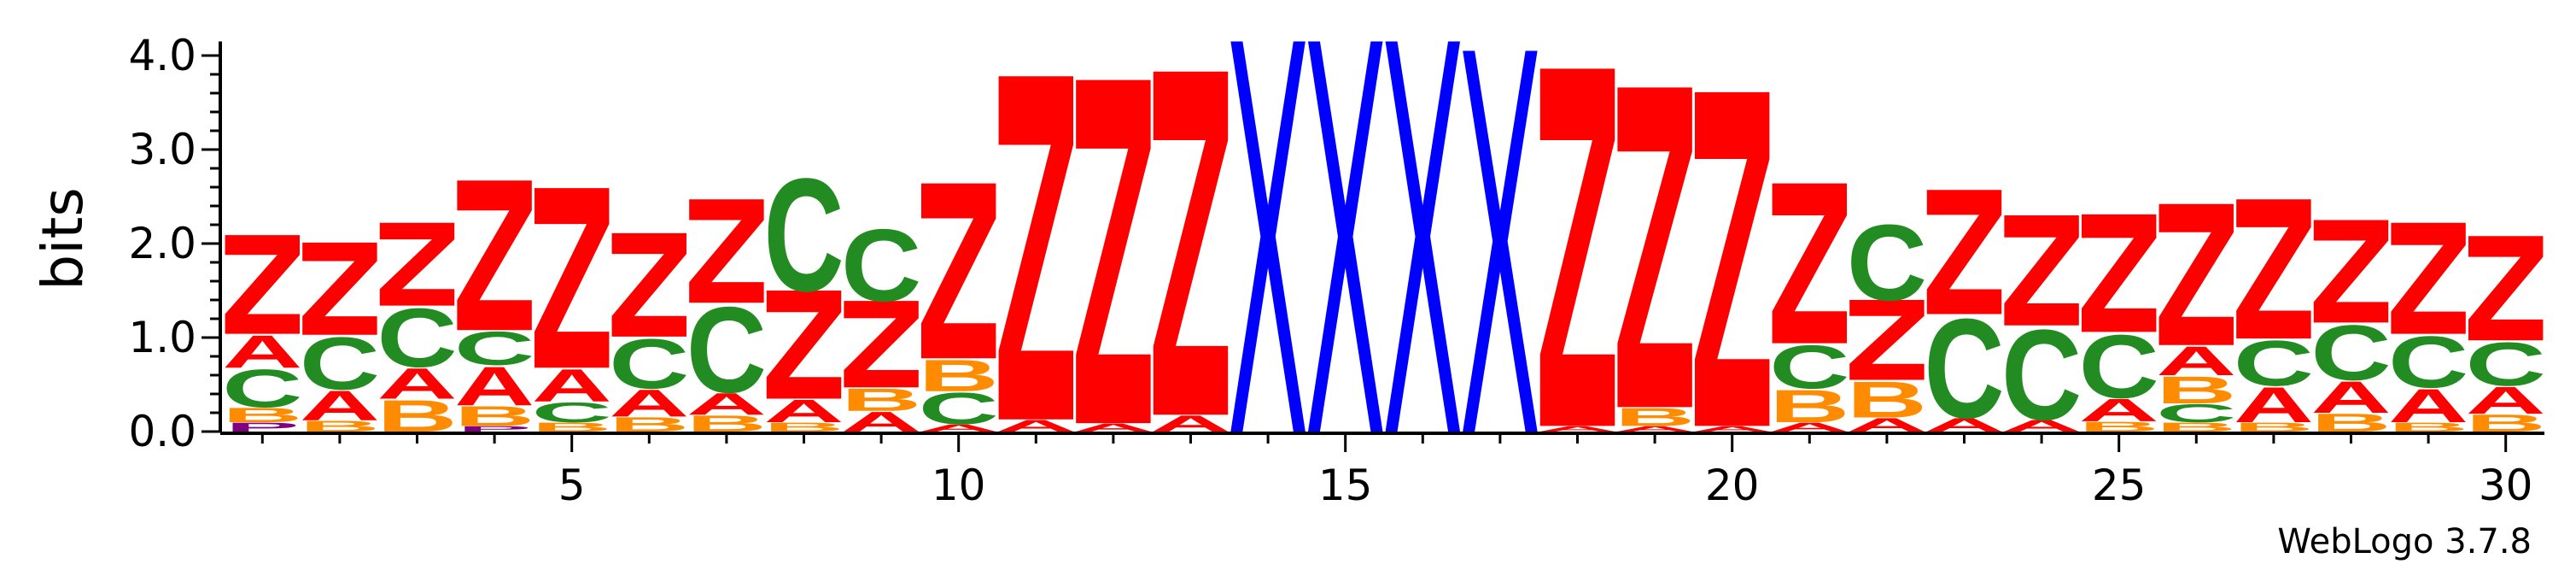  I want to click on logo-letter-C-pos-24: C, so click(2041, 375).